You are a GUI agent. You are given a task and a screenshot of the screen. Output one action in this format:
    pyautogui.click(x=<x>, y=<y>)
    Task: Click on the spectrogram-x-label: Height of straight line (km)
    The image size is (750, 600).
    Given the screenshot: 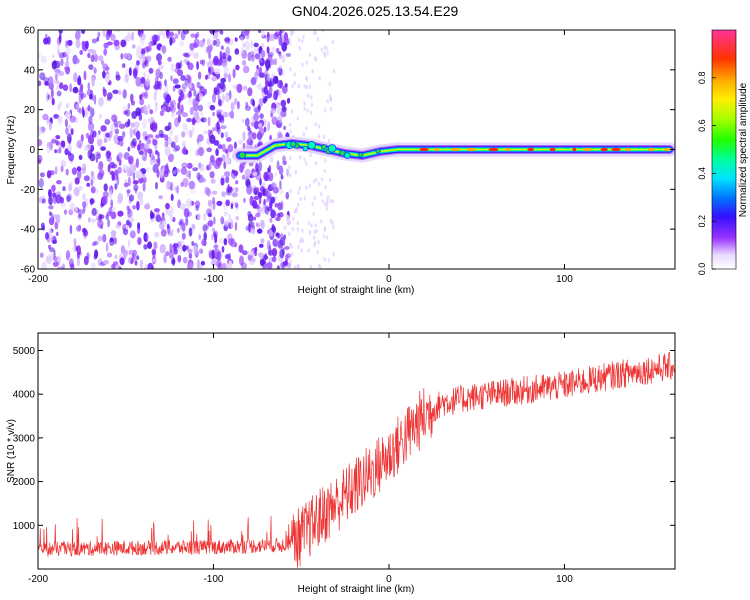 What is the action you would take?
    pyautogui.click(x=356, y=290)
    